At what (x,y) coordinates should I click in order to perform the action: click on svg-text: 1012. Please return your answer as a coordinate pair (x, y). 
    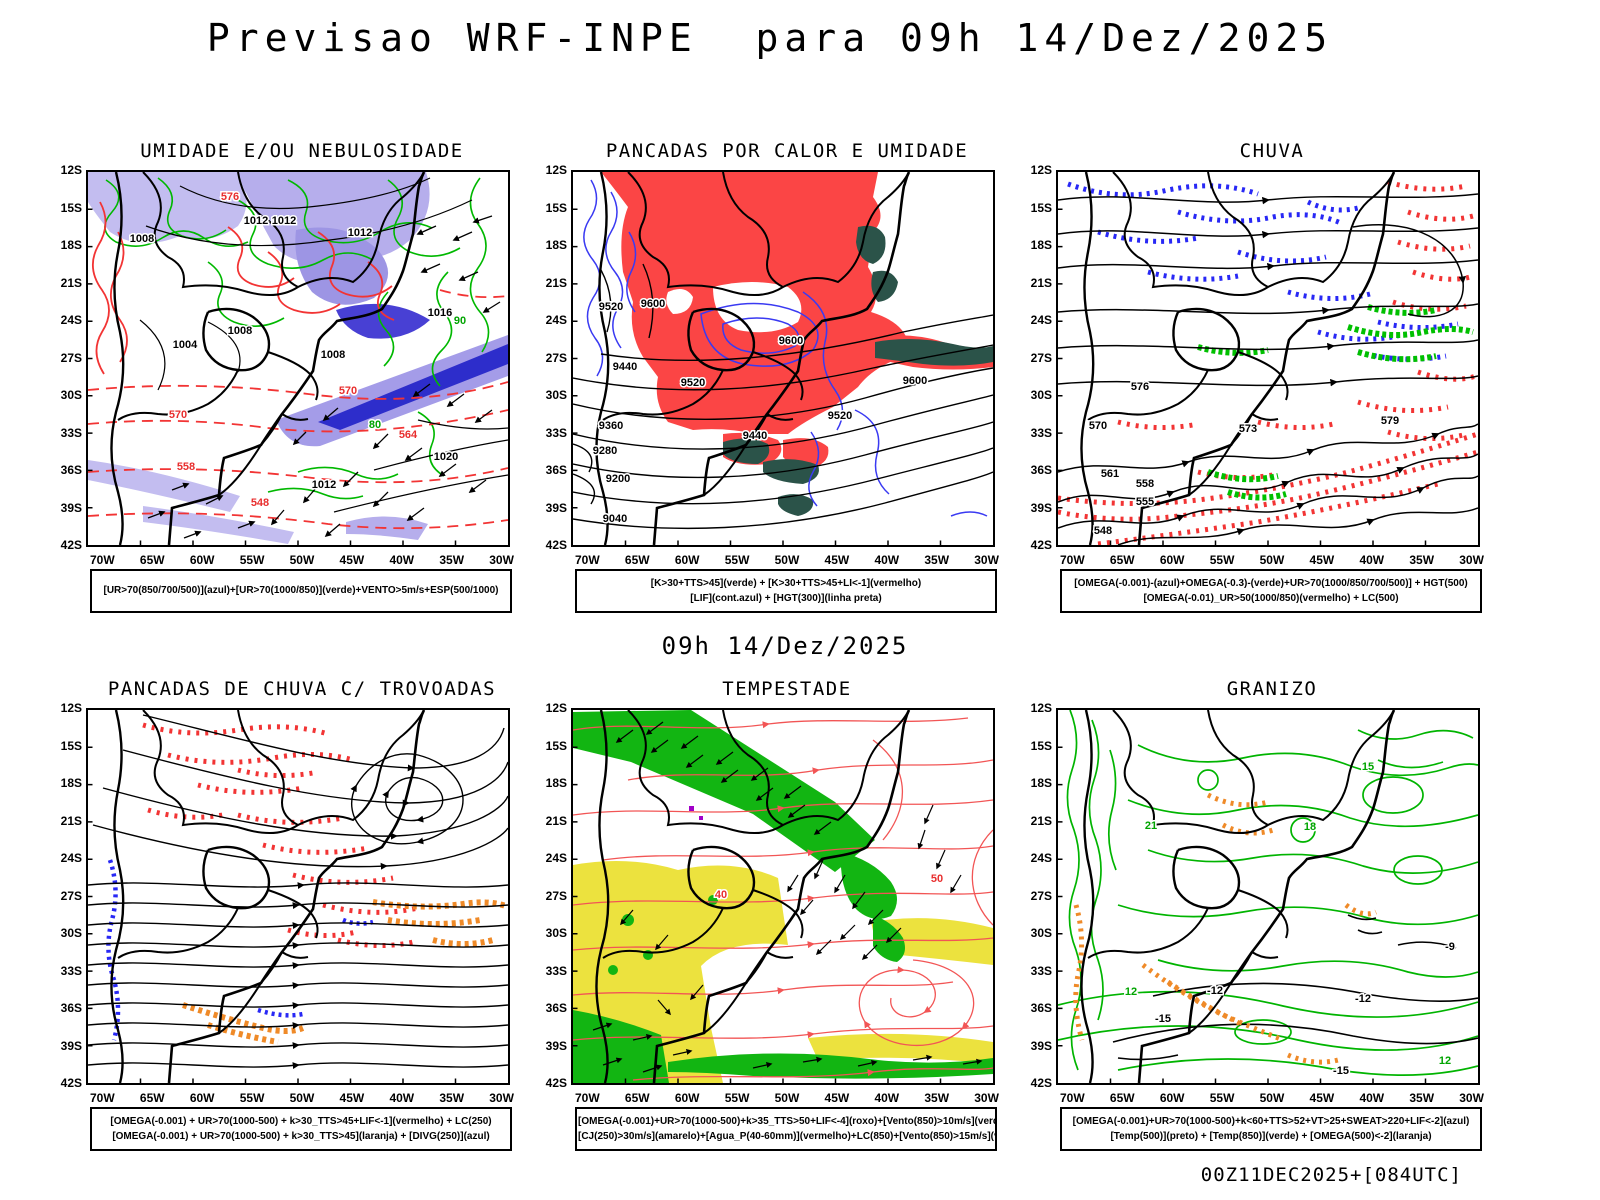
    Looking at the image, I should click on (284, 221).